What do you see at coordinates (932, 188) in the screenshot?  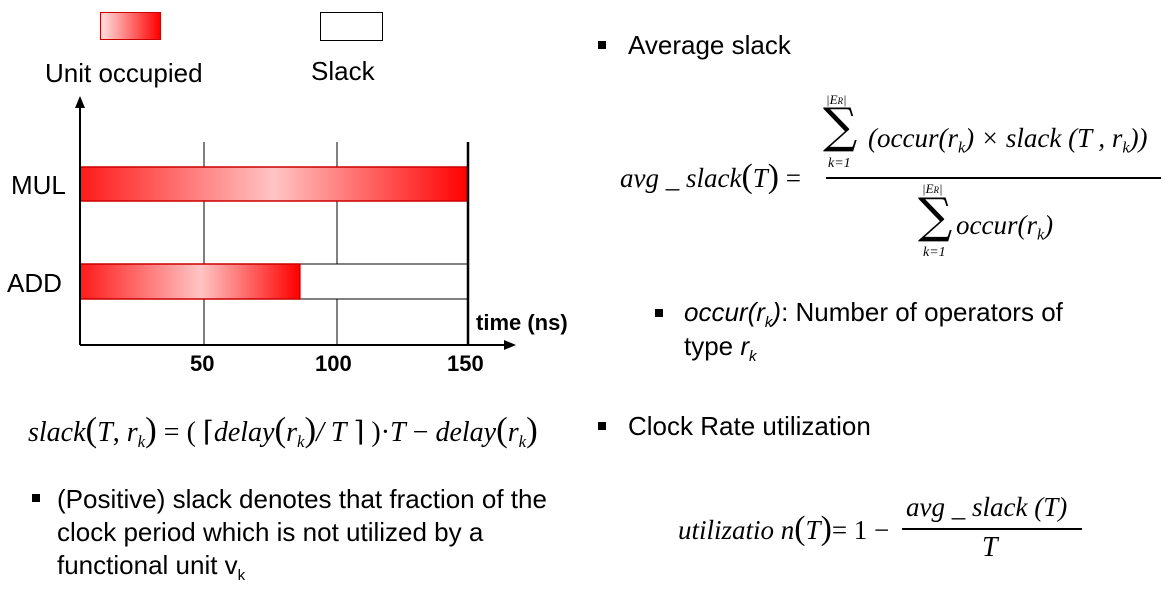 I see `den-sum-upper: |ER|` at bounding box center [932, 188].